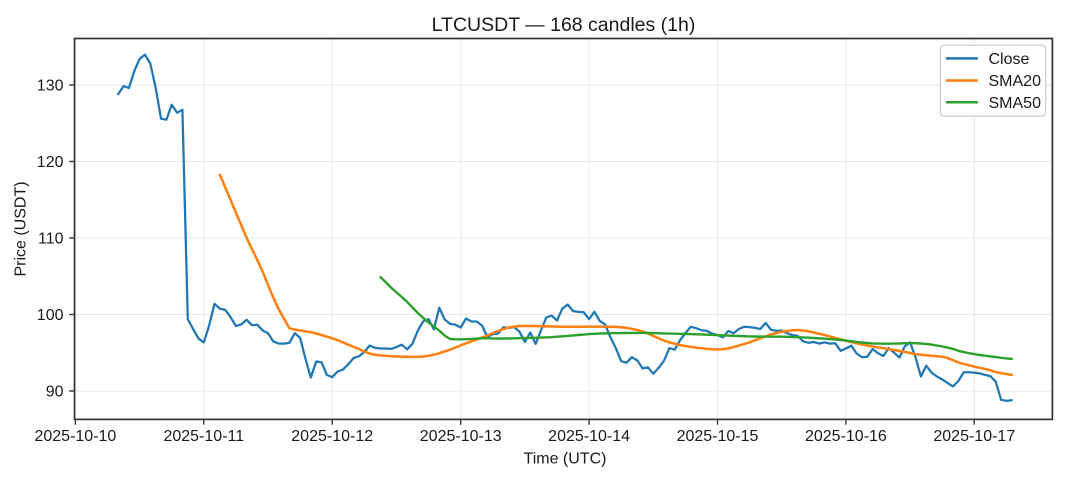 The width and height of the screenshot is (1068, 486). I want to click on svg-text: Time (UTC), so click(565, 459).